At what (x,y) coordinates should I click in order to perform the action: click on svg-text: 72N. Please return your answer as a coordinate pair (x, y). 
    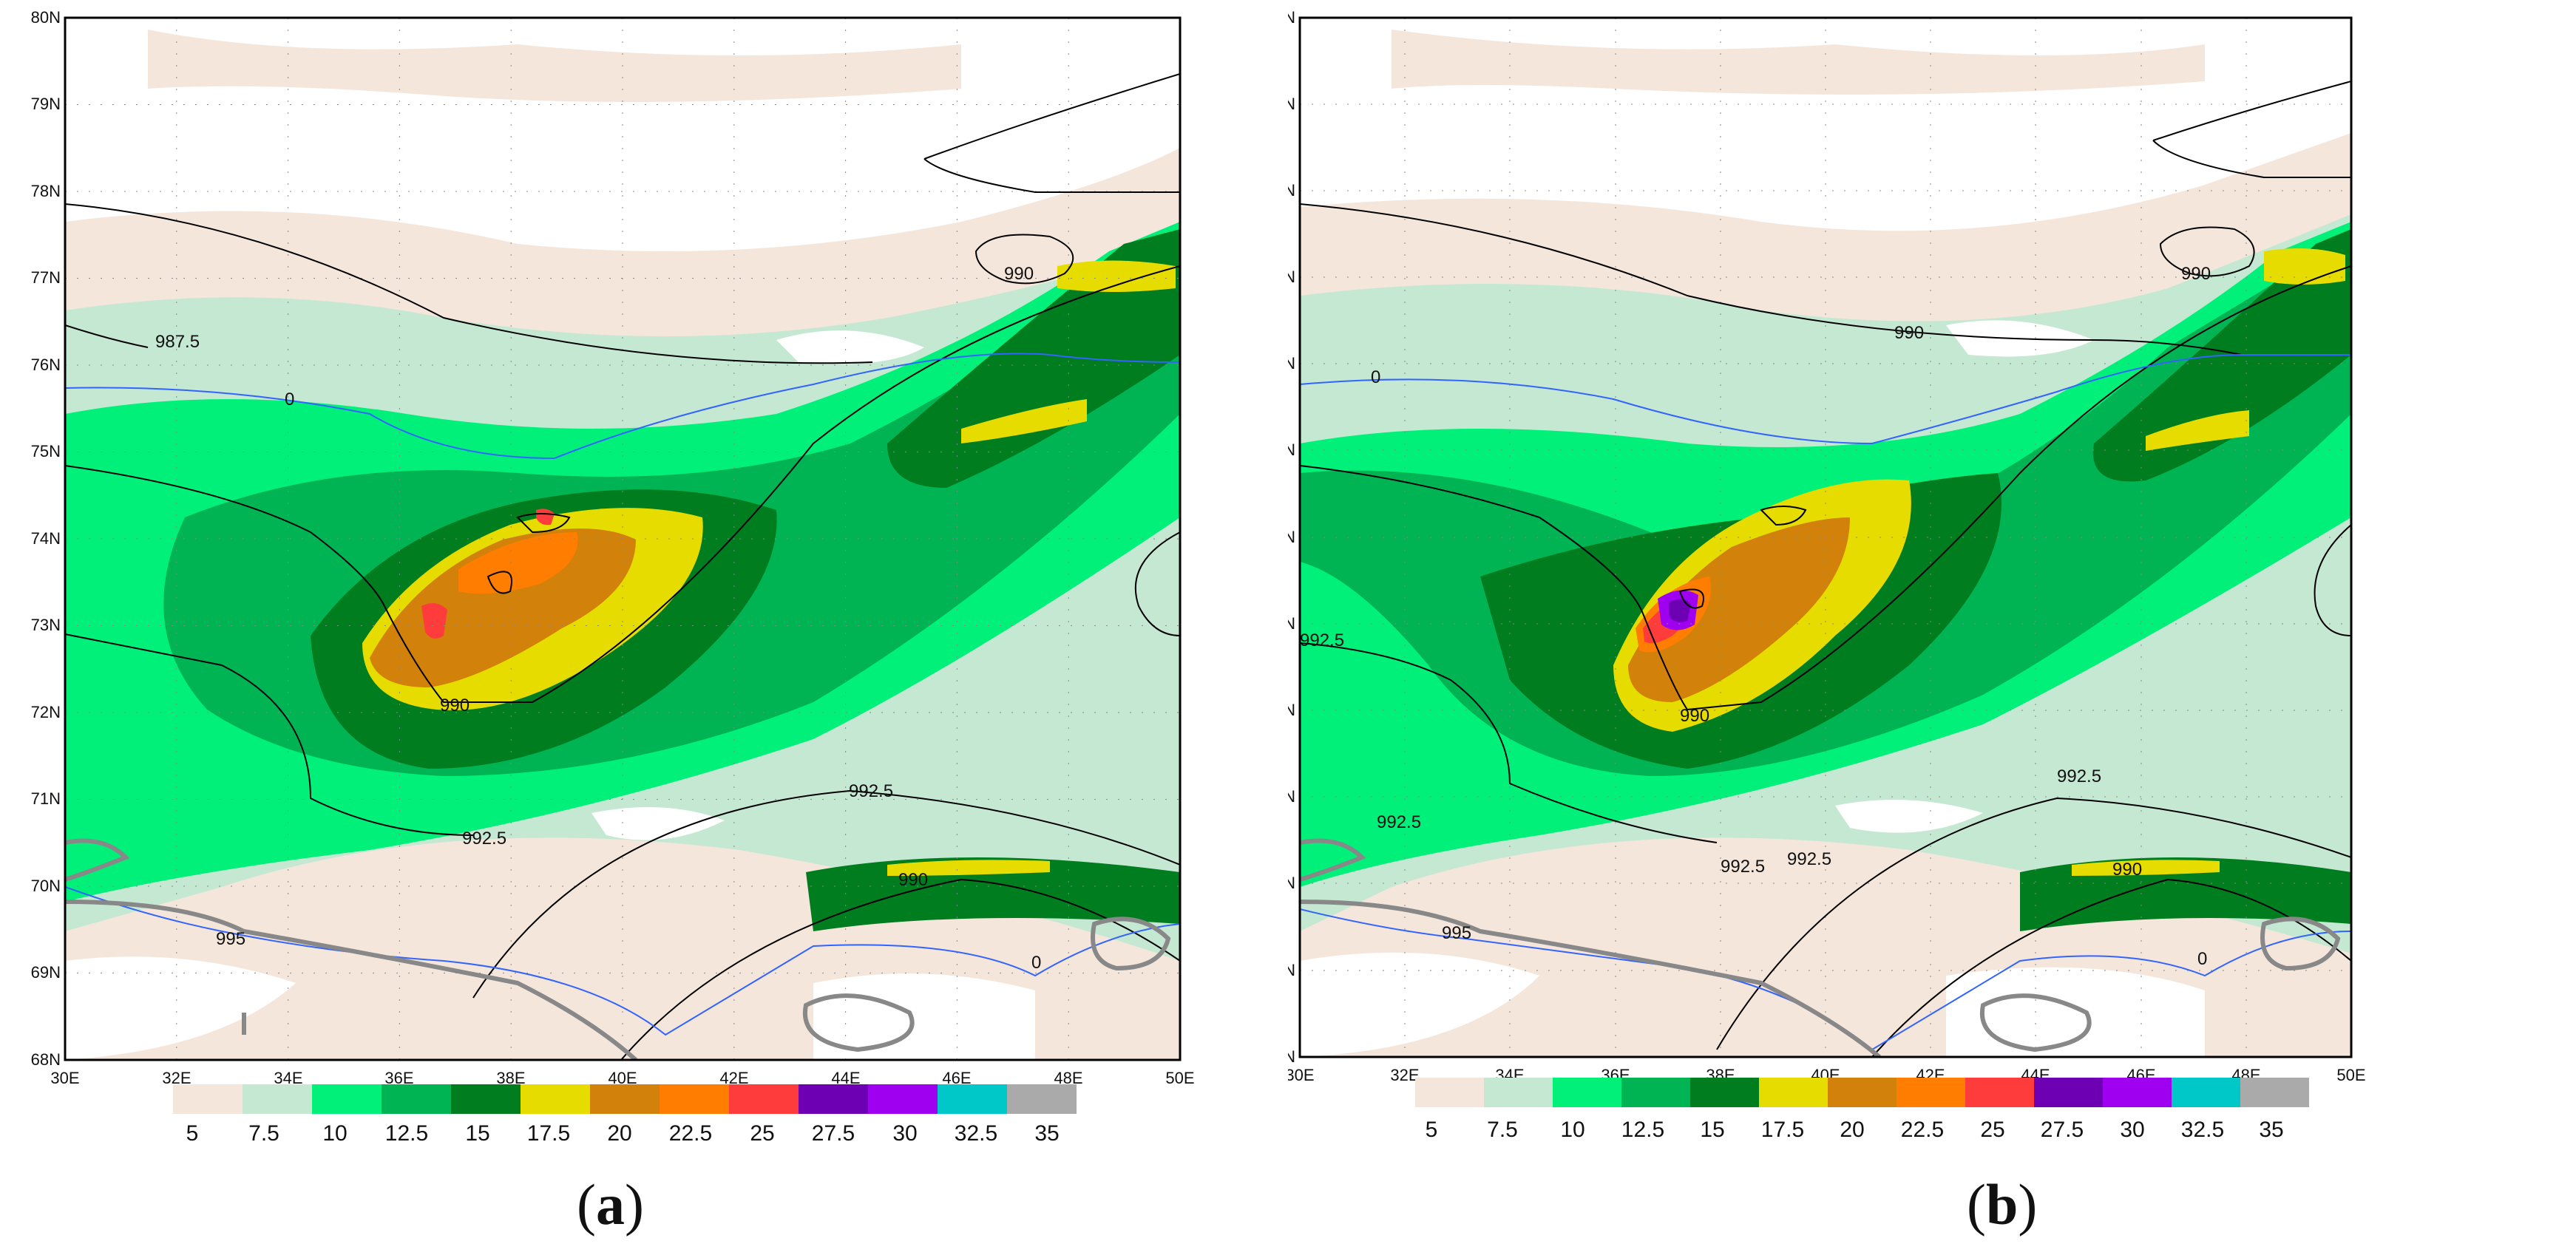
    Looking at the image, I should click on (1291, 710).